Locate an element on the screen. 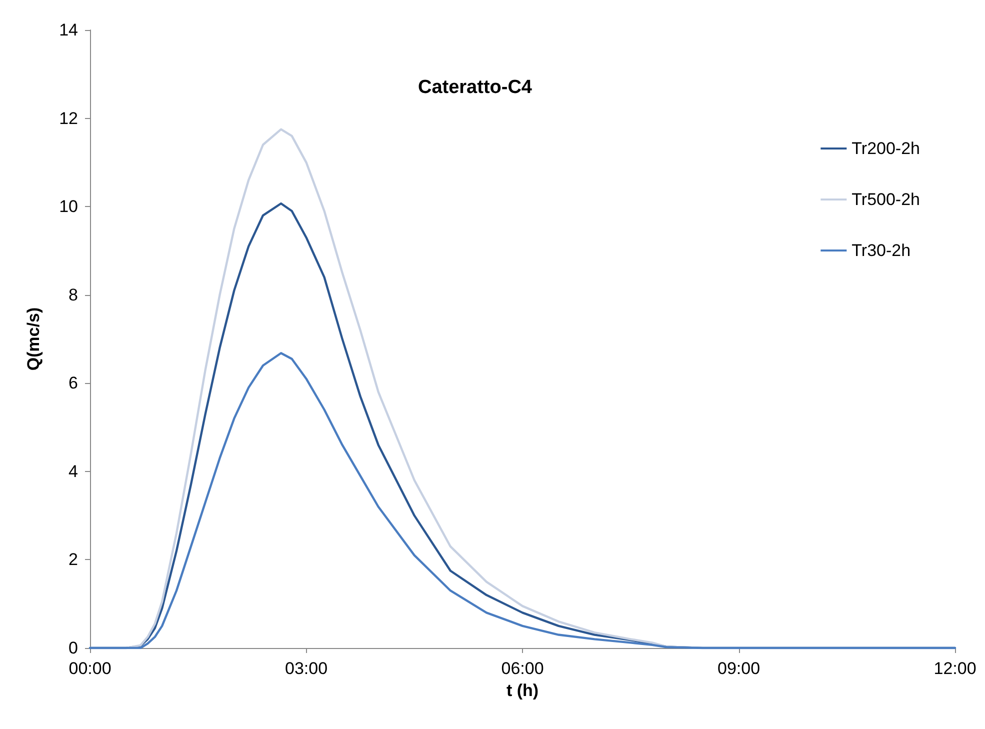 This screenshot has height=729, width=985. y-tick-label: 6 is located at coordinates (73, 383).